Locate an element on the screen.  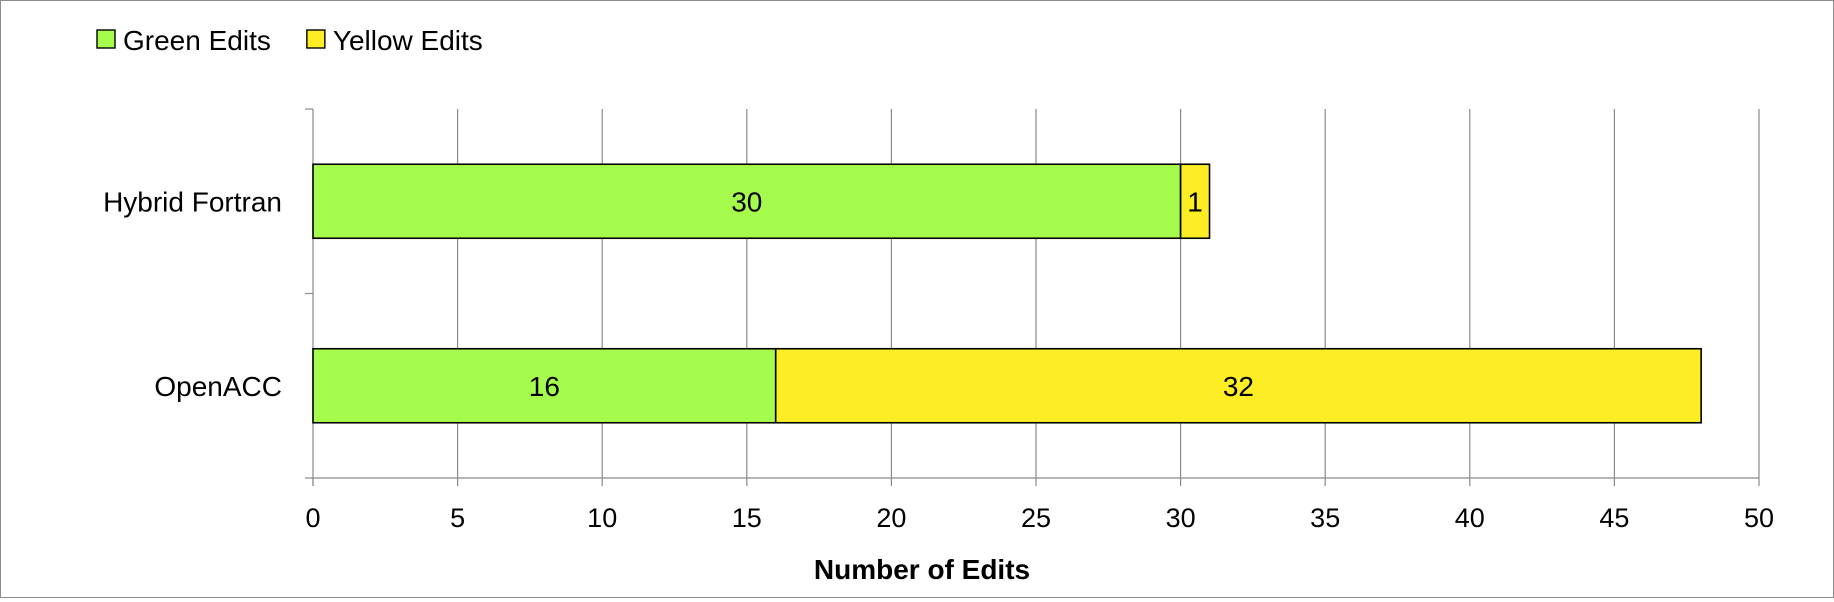
bar-value-label: 30 is located at coordinates (746, 201).